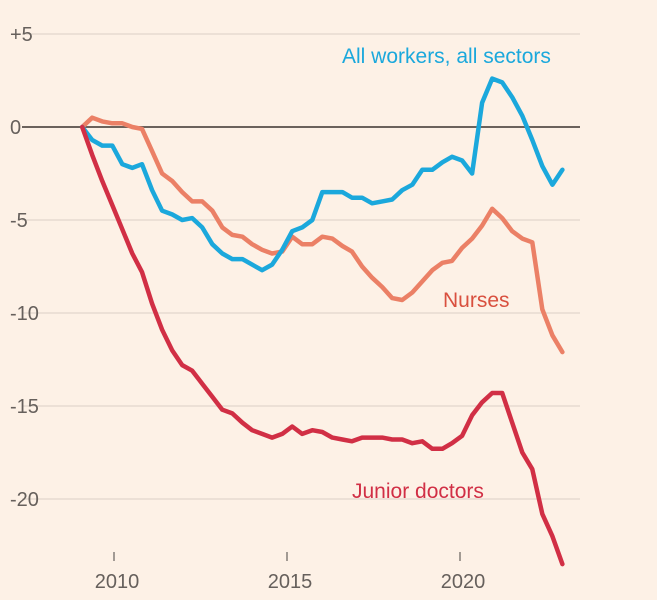  I want to click on y-tick-label: -15, so click(24, 407).